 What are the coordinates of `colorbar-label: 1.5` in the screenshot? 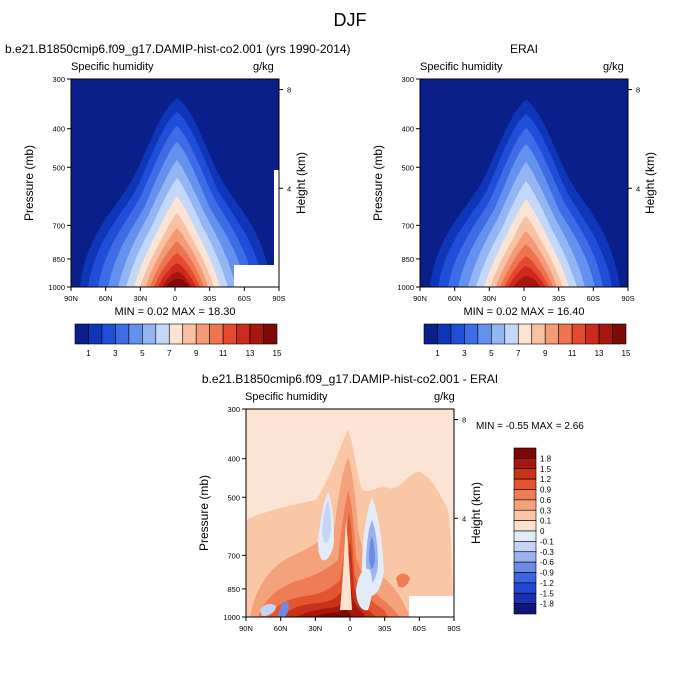 It's located at (546, 469).